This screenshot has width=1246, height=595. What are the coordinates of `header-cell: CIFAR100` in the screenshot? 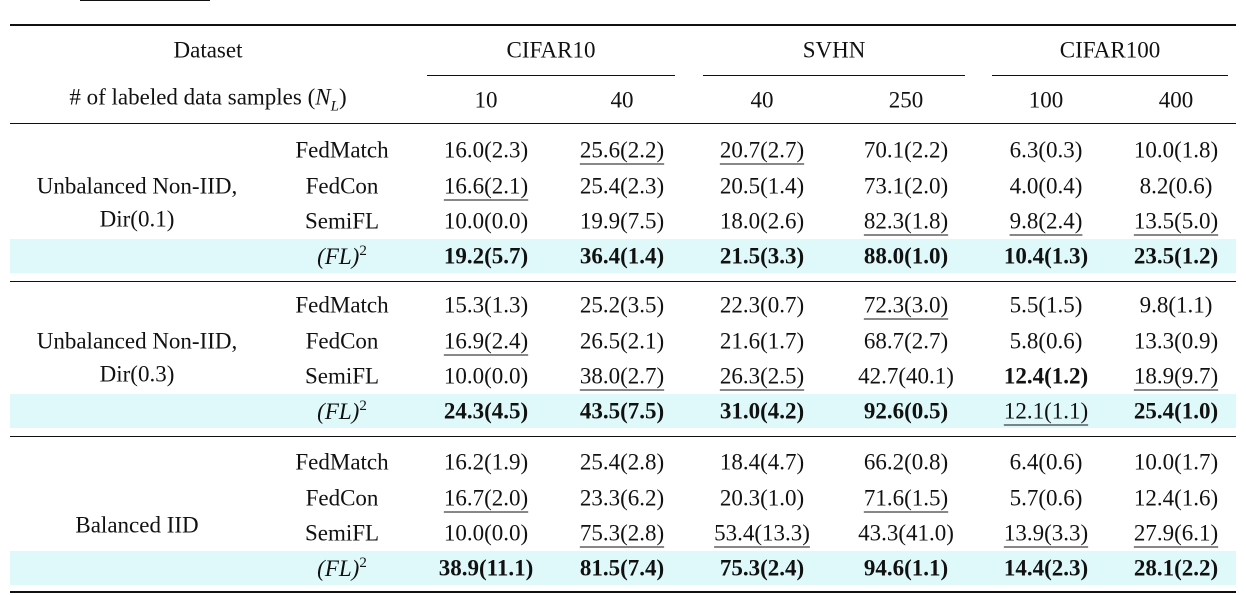 It's located at (1110, 50).